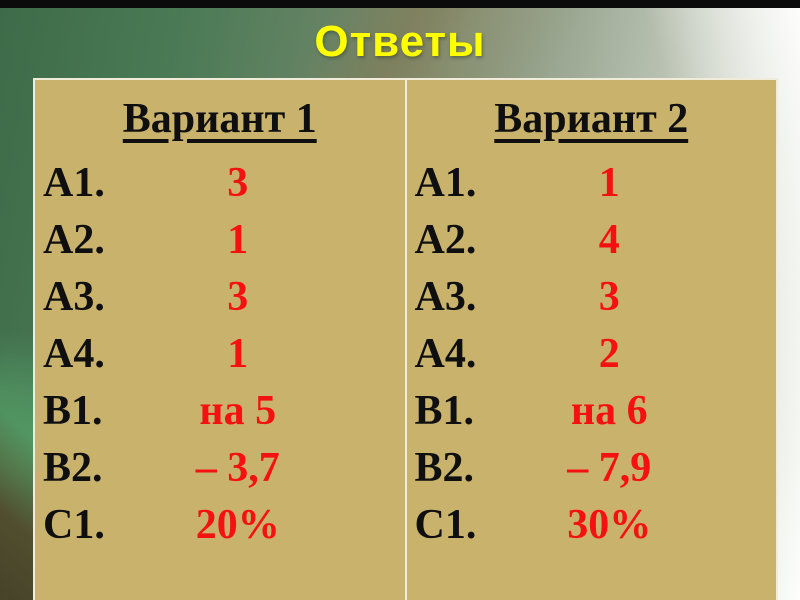  What do you see at coordinates (237, 467) in the screenshot?
I see `answer-value: – 3,7` at bounding box center [237, 467].